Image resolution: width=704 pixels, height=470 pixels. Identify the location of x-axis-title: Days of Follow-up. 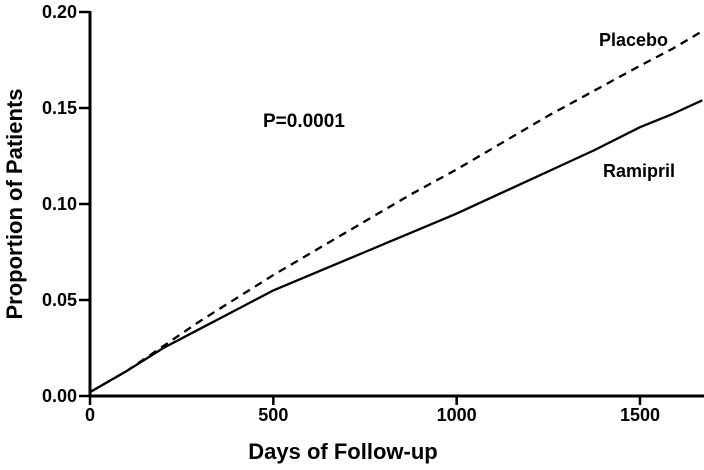
(342, 451).